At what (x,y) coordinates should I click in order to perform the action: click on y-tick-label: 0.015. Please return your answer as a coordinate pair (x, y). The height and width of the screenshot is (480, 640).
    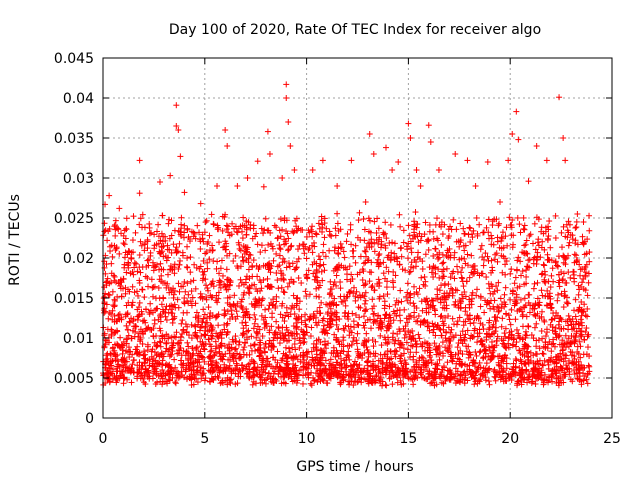
    Looking at the image, I should click on (74, 299).